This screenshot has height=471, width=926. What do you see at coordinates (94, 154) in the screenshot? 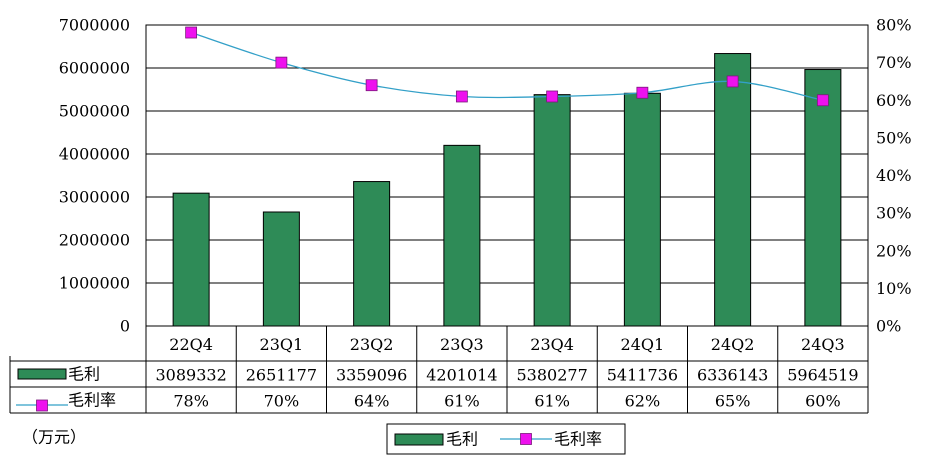
I see `y-left-tick-label: 4000000` at bounding box center [94, 154].